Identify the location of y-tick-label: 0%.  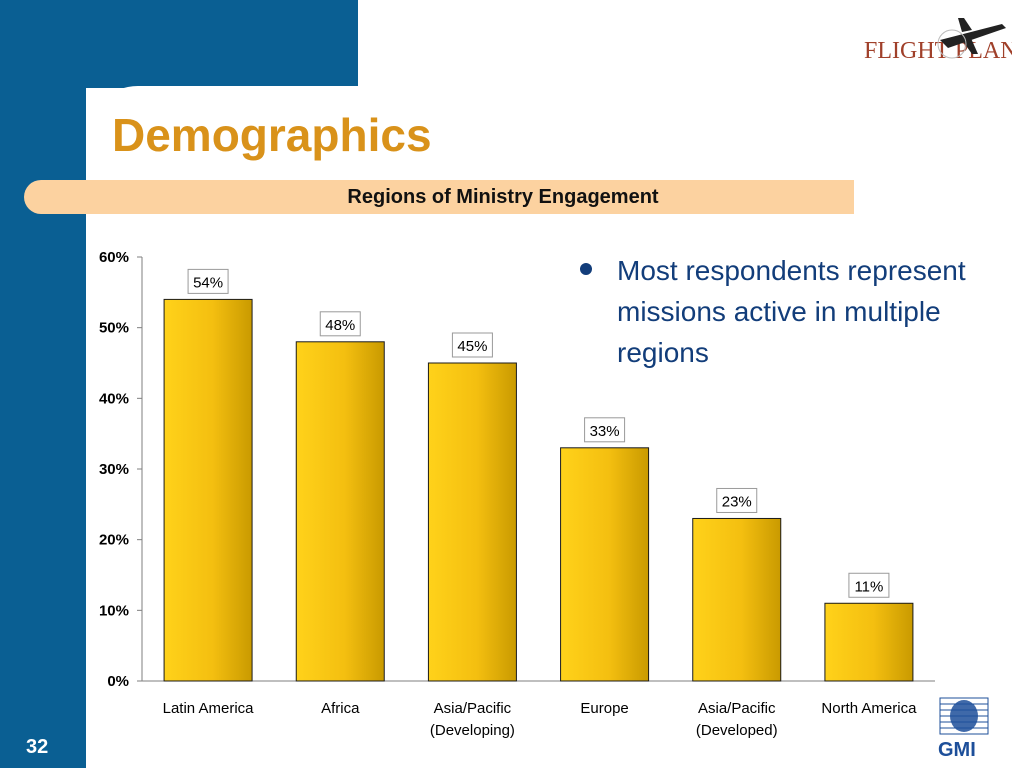
(118, 681).